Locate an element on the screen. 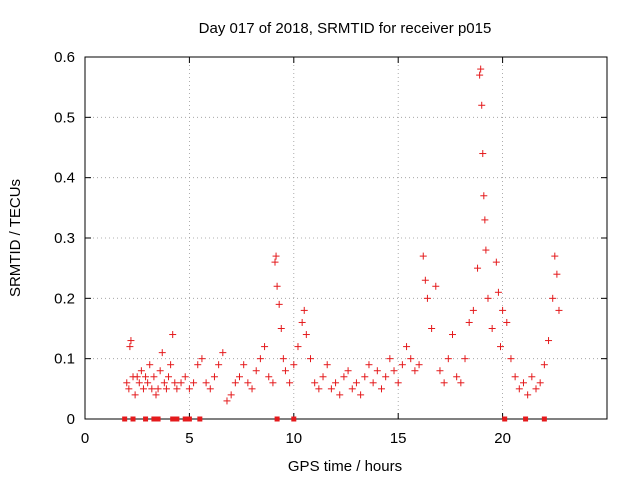 This screenshot has height=480, width=640. y-tick-label: 0.5 is located at coordinates (64, 117).